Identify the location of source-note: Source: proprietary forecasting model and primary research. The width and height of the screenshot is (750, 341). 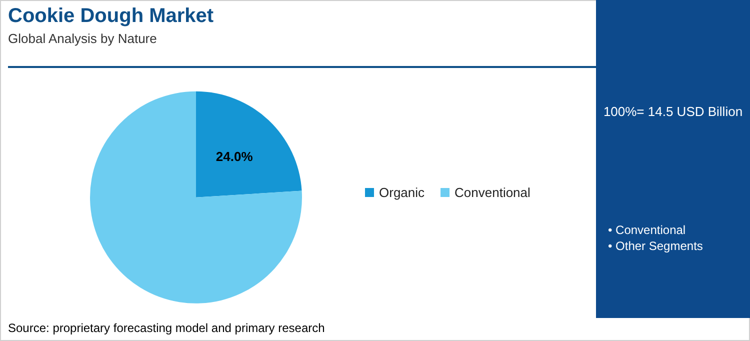
(166, 328).